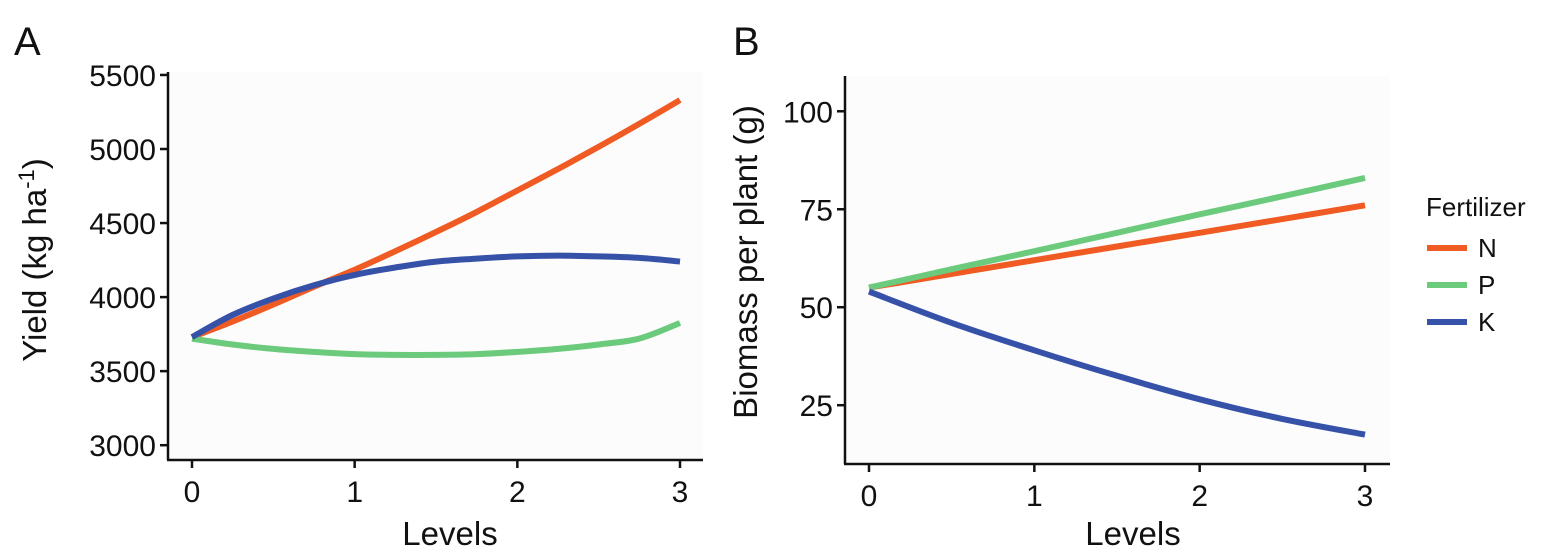 This screenshot has width=1550, height=557. I want to click on panel-a-series, so click(436, 227).